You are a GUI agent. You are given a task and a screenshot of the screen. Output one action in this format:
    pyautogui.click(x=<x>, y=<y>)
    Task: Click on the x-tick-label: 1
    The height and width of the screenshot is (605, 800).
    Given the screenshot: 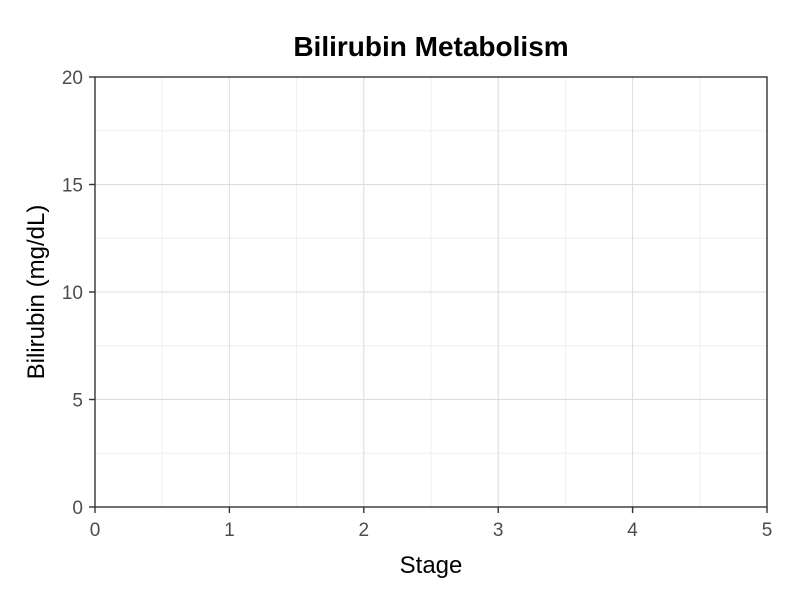 What is the action you would take?
    pyautogui.click(x=229, y=530)
    